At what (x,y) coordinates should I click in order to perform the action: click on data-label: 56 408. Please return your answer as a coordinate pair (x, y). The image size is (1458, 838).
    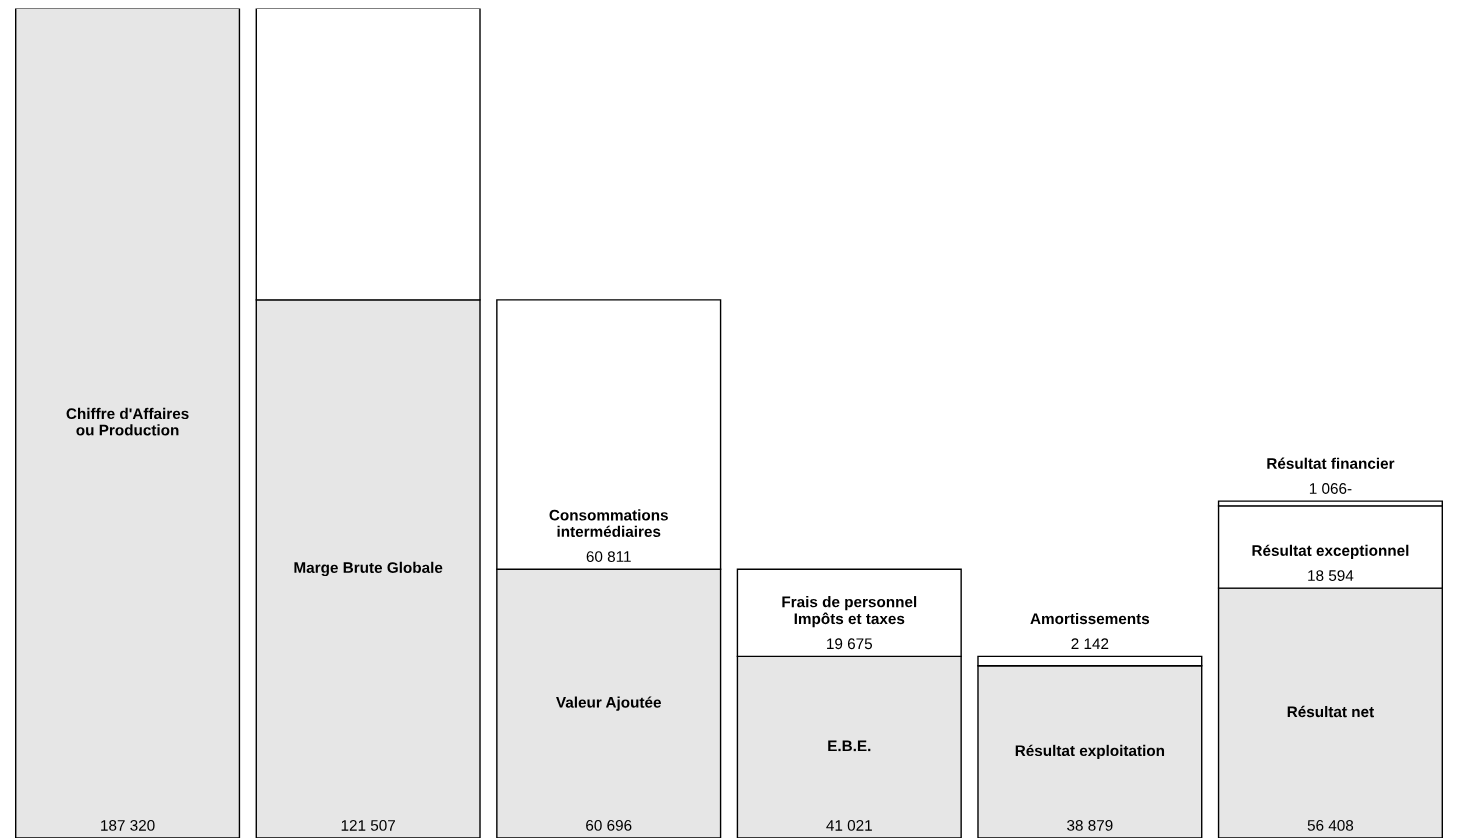
    Looking at the image, I should click on (1330, 825).